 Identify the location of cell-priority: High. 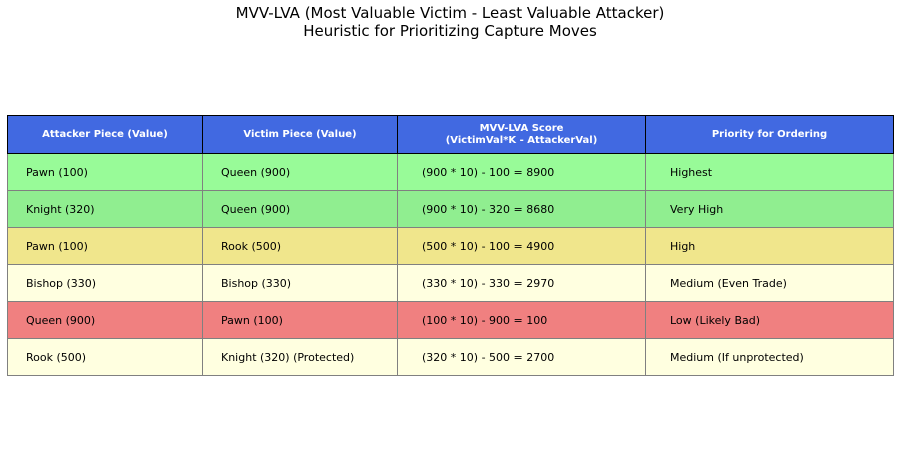
(769, 246).